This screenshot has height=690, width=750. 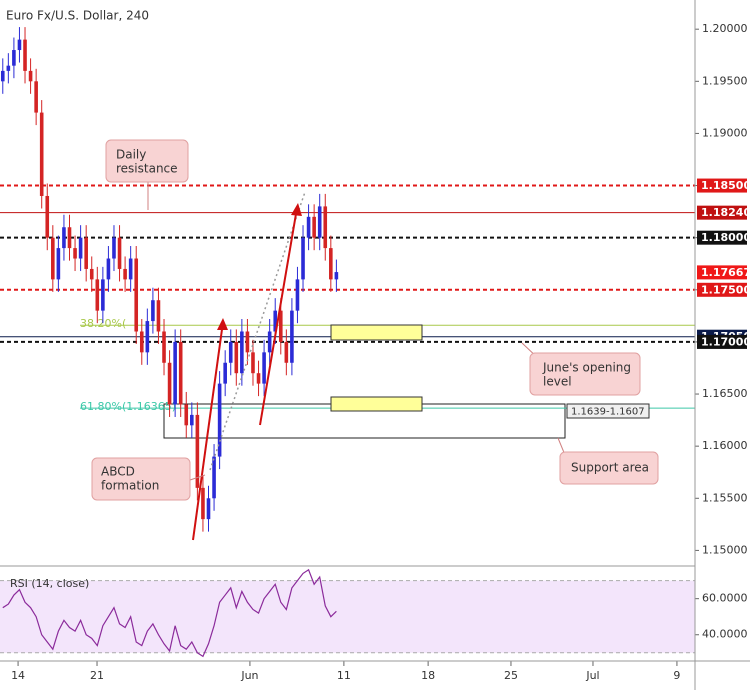 What do you see at coordinates (725, 132) in the screenshot?
I see `y-tick-label: 1.19000` at bounding box center [725, 132].